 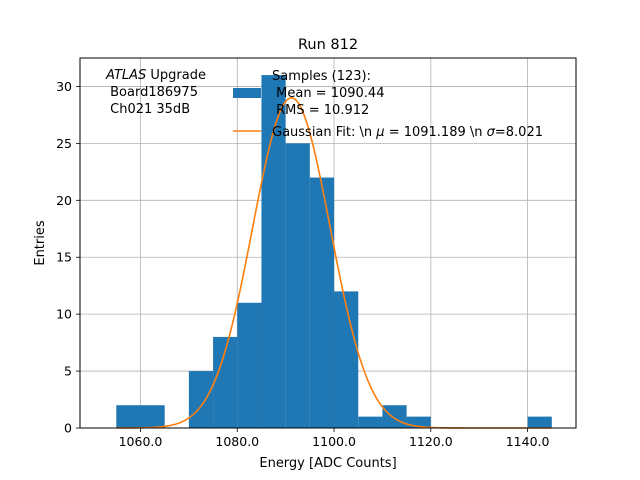 What do you see at coordinates (68, 371) in the screenshot?
I see `y-tick-label: 5` at bounding box center [68, 371].